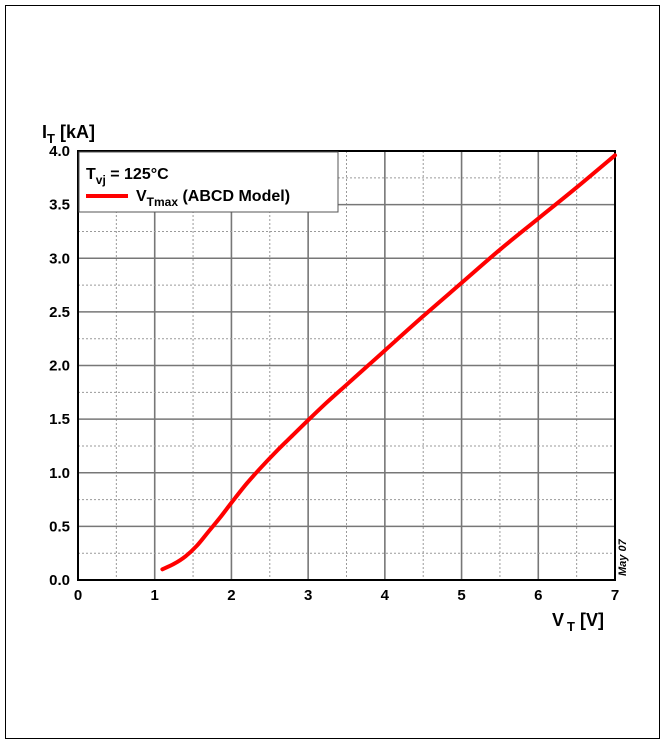 The image size is (667, 746). Describe the element at coordinates (59, 580) in the screenshot. I see `y-tick-label: 0.0` at that location.